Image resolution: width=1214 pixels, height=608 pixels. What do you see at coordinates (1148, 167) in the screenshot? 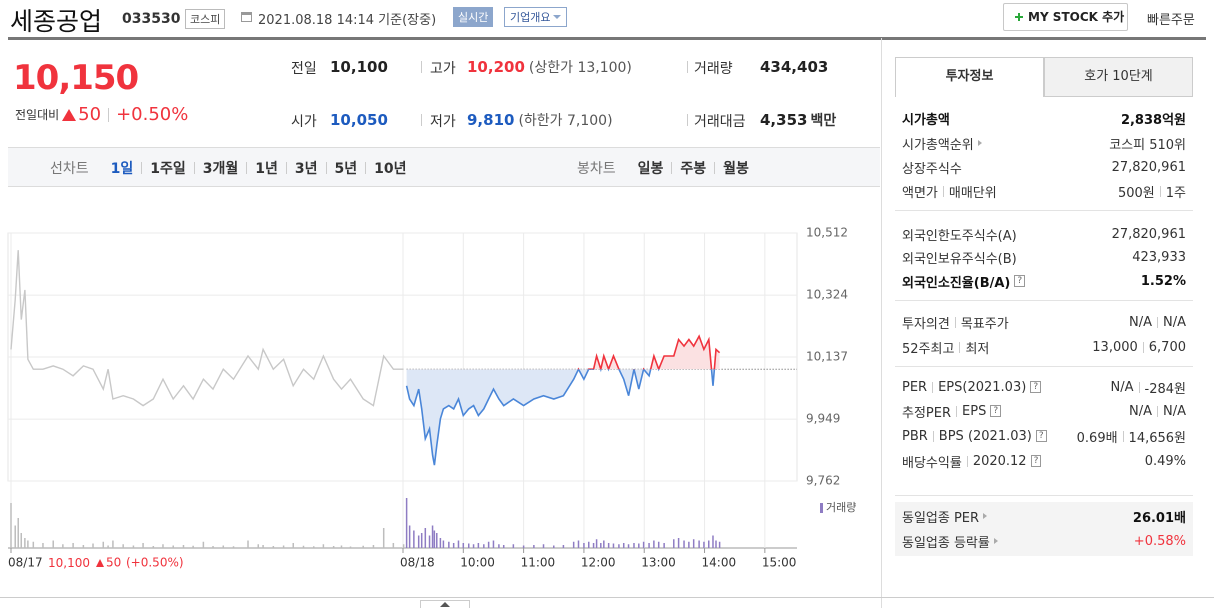
I see `row-value: 27,820,961` at bounding box center [1148, 167].